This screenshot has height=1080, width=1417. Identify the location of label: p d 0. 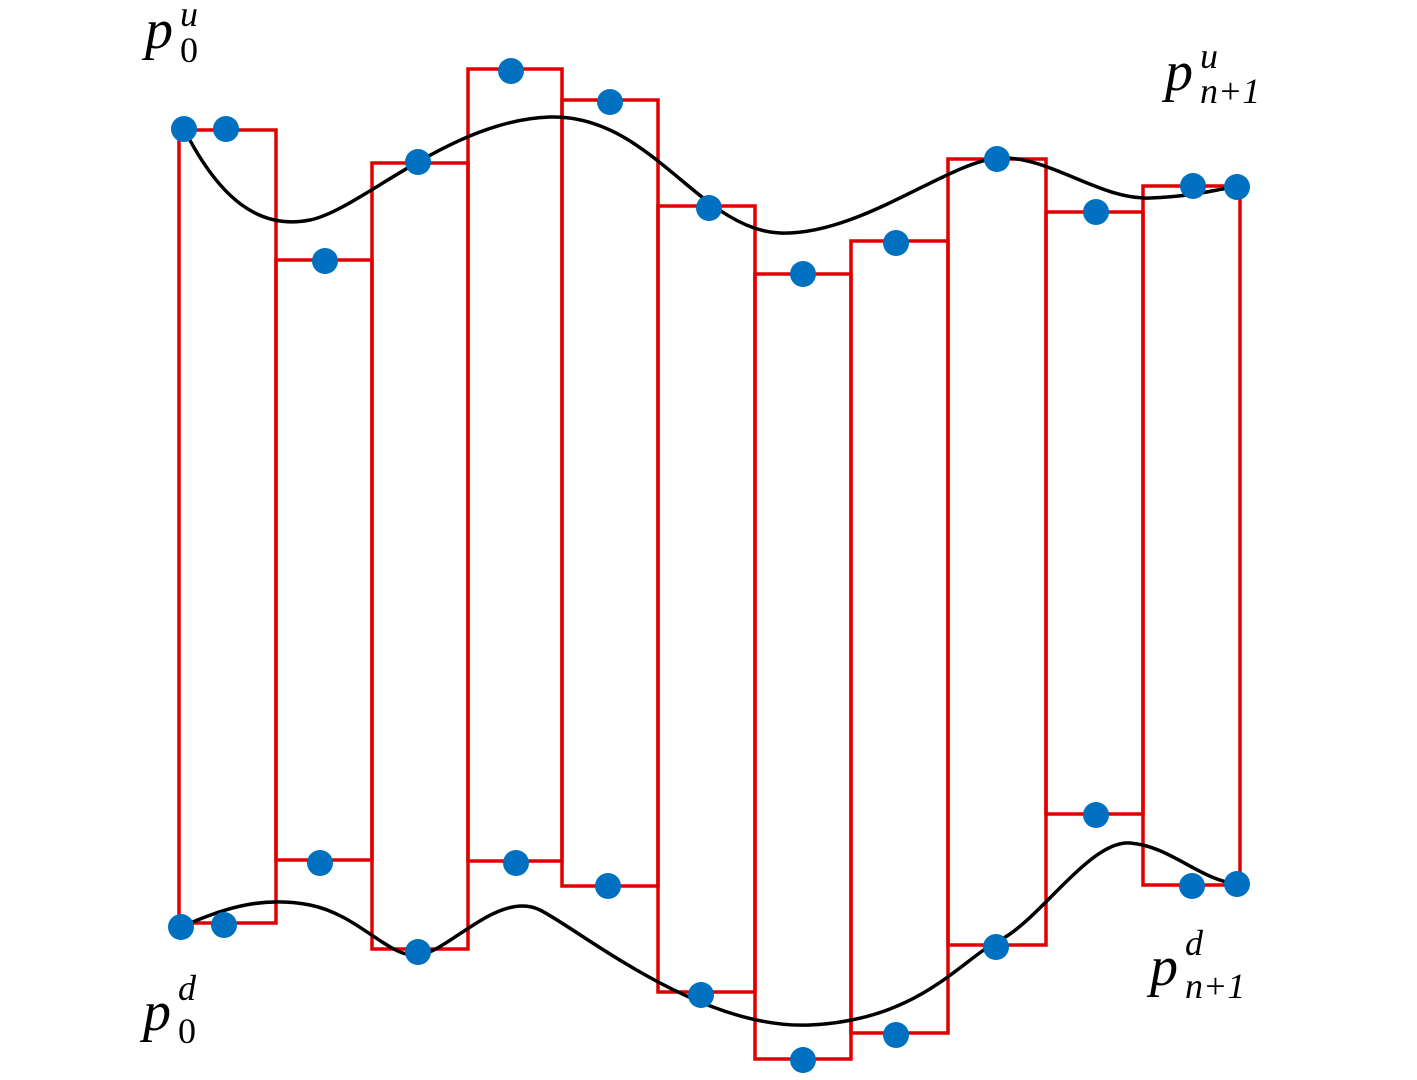
(169, 1009).